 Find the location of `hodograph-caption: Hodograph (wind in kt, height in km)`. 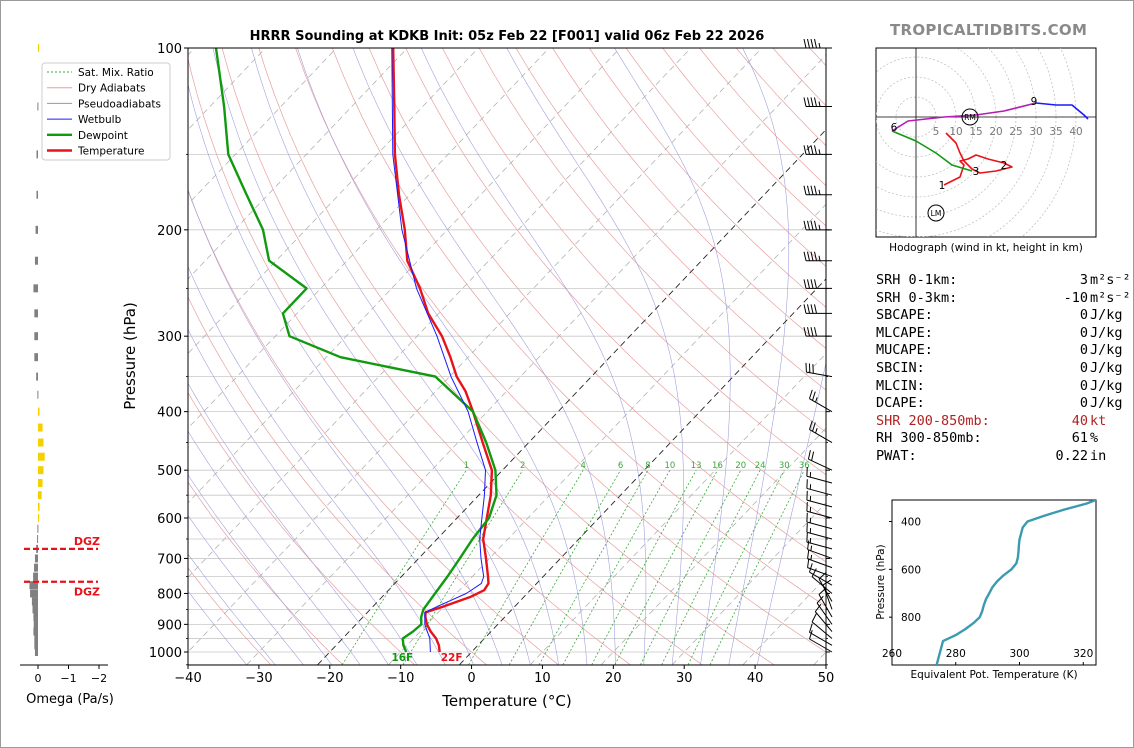

hodograph-caption: Hodograph (wind in kt, height in km) is located at coordinates (986, 248).